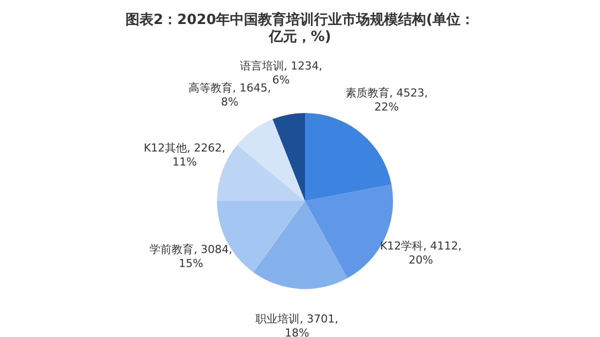 This screenshot has width=600, height=337. What do you see at coordinates (421, 252) in the screenshot?
I see `slice-label: K12学科, 4112, 20%` at bounding box center [421, 252].